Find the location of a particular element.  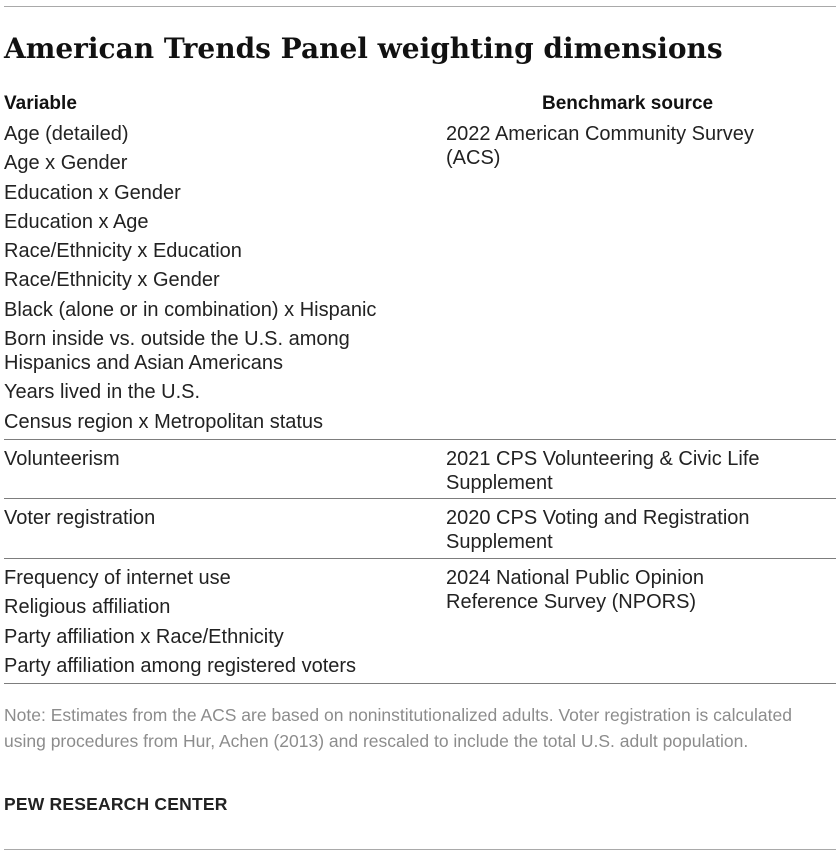

variable-column-header: Variable is located at coordinates (40, 103).